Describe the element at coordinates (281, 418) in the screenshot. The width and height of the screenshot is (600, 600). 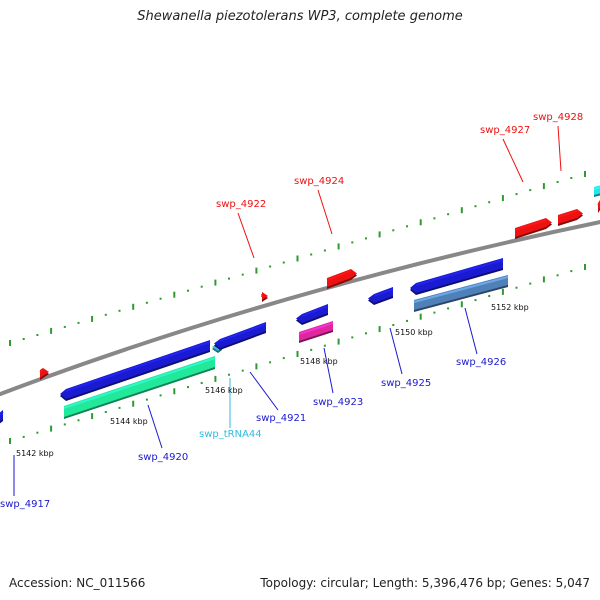
I see `gene-label-swp_4921: swp_4921` at that location.